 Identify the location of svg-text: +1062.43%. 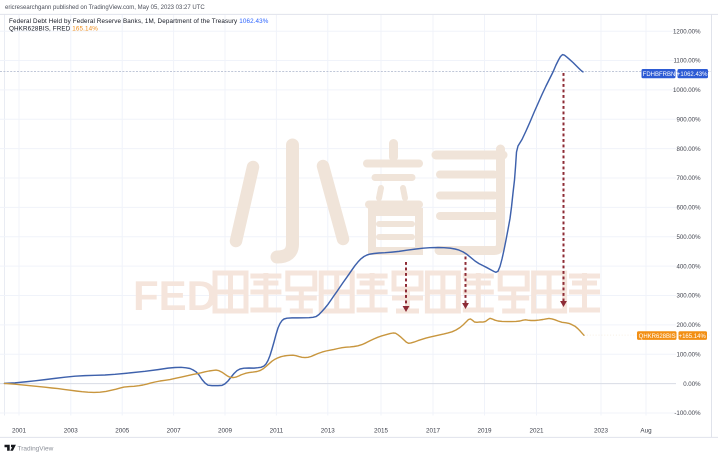
(692, 75).